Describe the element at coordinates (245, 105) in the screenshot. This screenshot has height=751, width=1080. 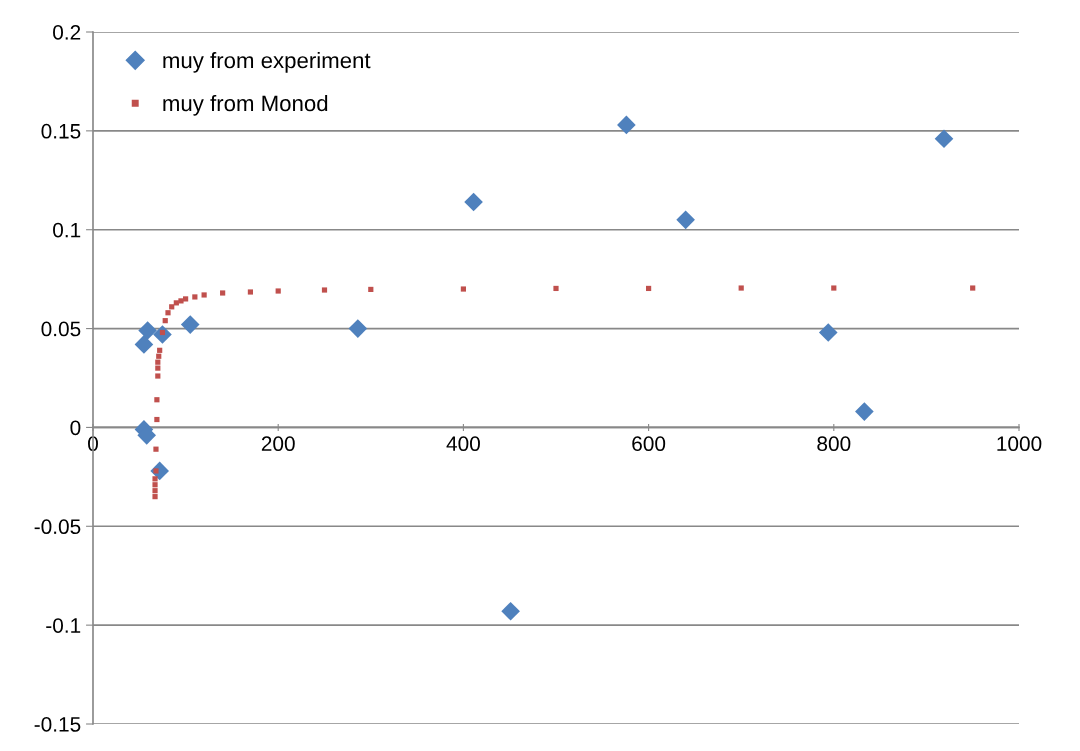
I see `legend-label: muy from Monod` at that location.